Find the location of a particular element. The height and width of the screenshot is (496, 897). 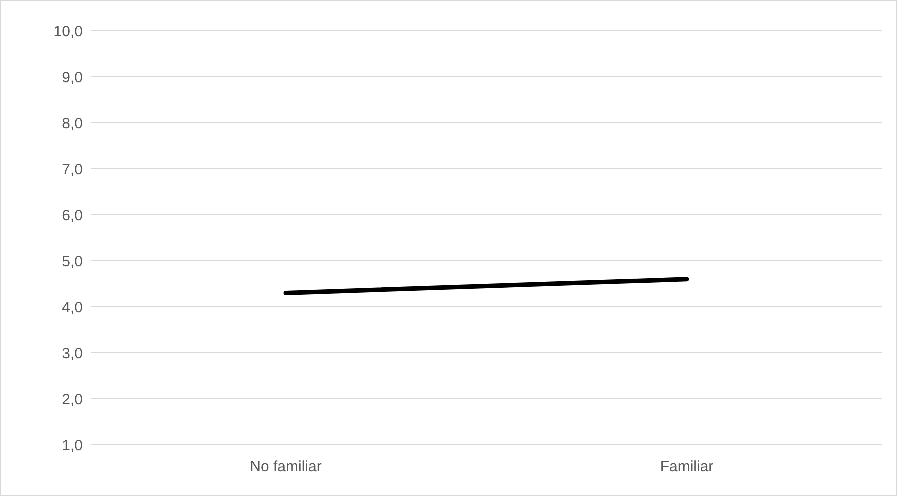

y-tick-label: 10,0 is located at coordinates (68, 31).